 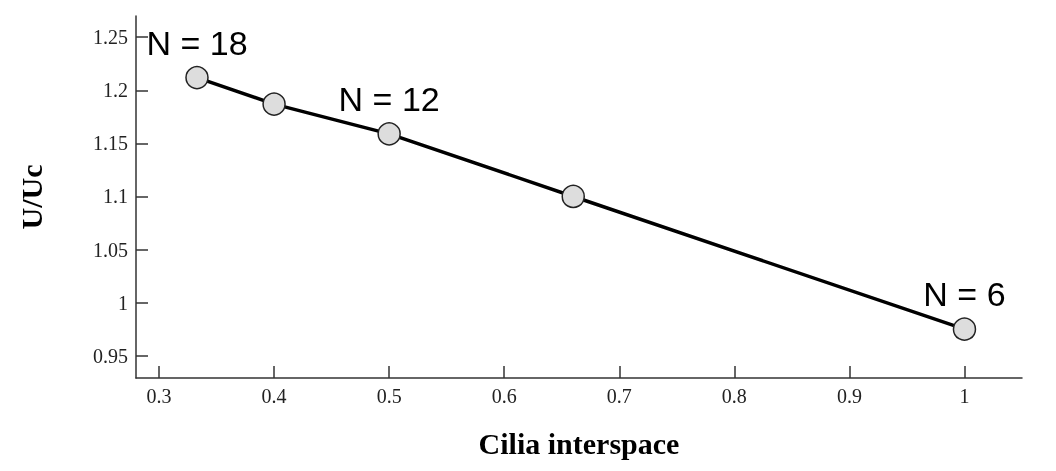 What do you see at coordinates (619, 396) in the screenshot?
I see `x-tick-label: 0.7` at bounding box center [619, 396].